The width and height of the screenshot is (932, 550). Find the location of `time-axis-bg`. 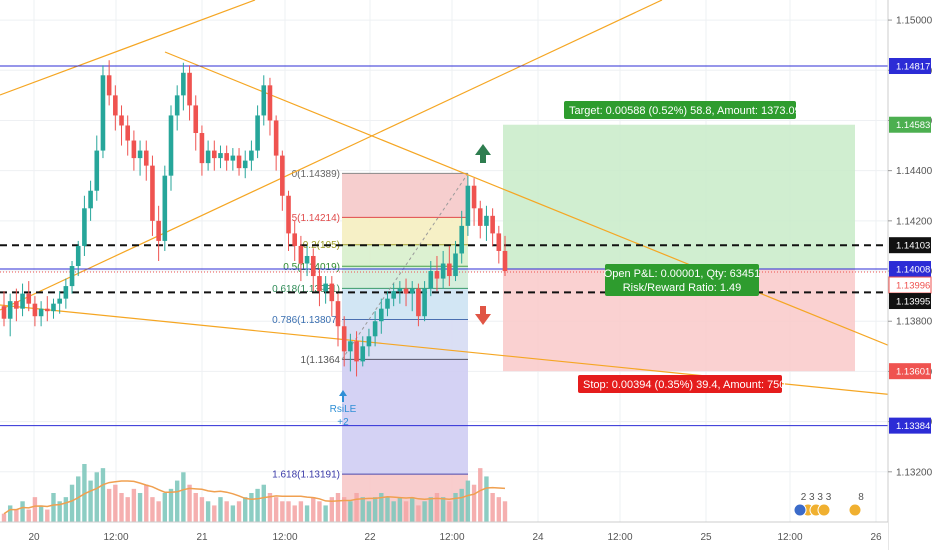

time-axis-bg is located at coordinates (444, 536).